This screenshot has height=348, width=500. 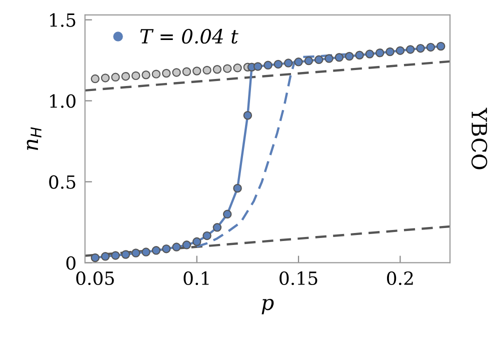 I want to click on x-tick-label: 0.2, so click(x=400, y=278).